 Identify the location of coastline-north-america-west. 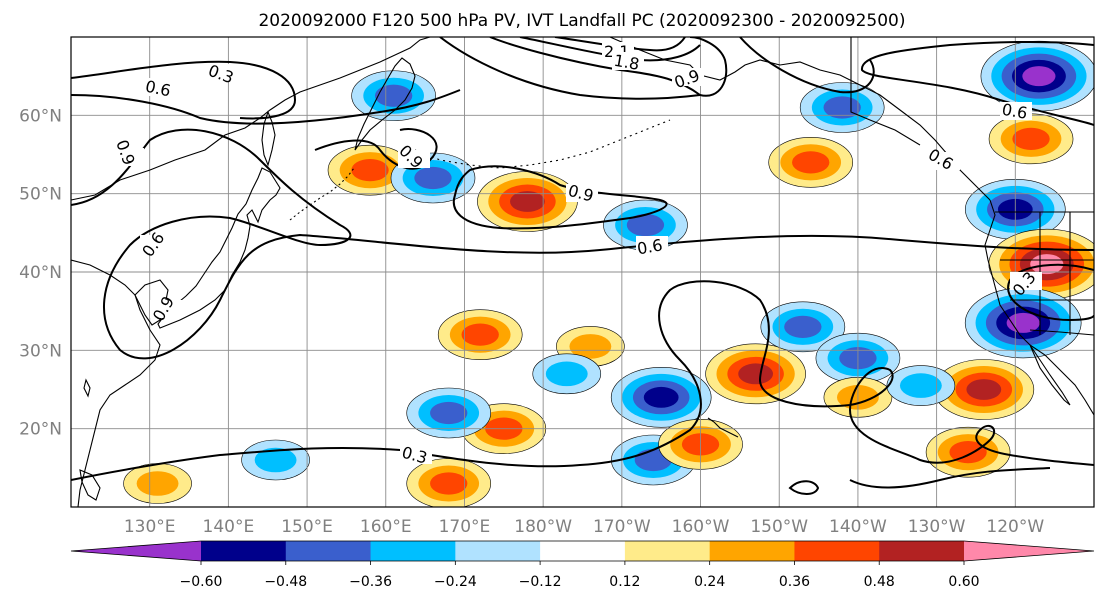
(1039, 307).